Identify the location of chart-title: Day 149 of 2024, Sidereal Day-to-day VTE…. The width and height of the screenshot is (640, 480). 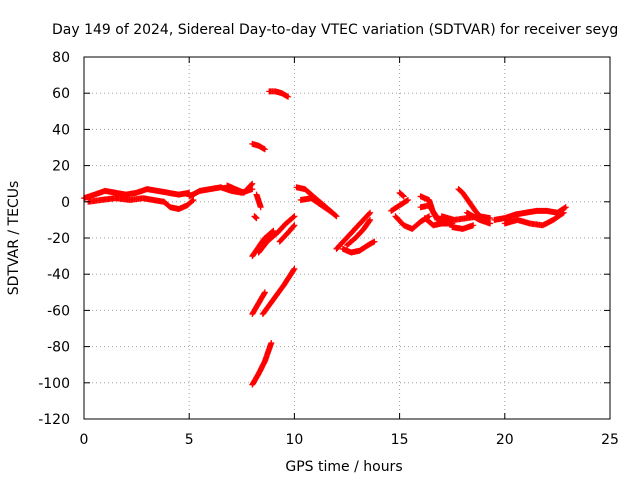
(335, 30).